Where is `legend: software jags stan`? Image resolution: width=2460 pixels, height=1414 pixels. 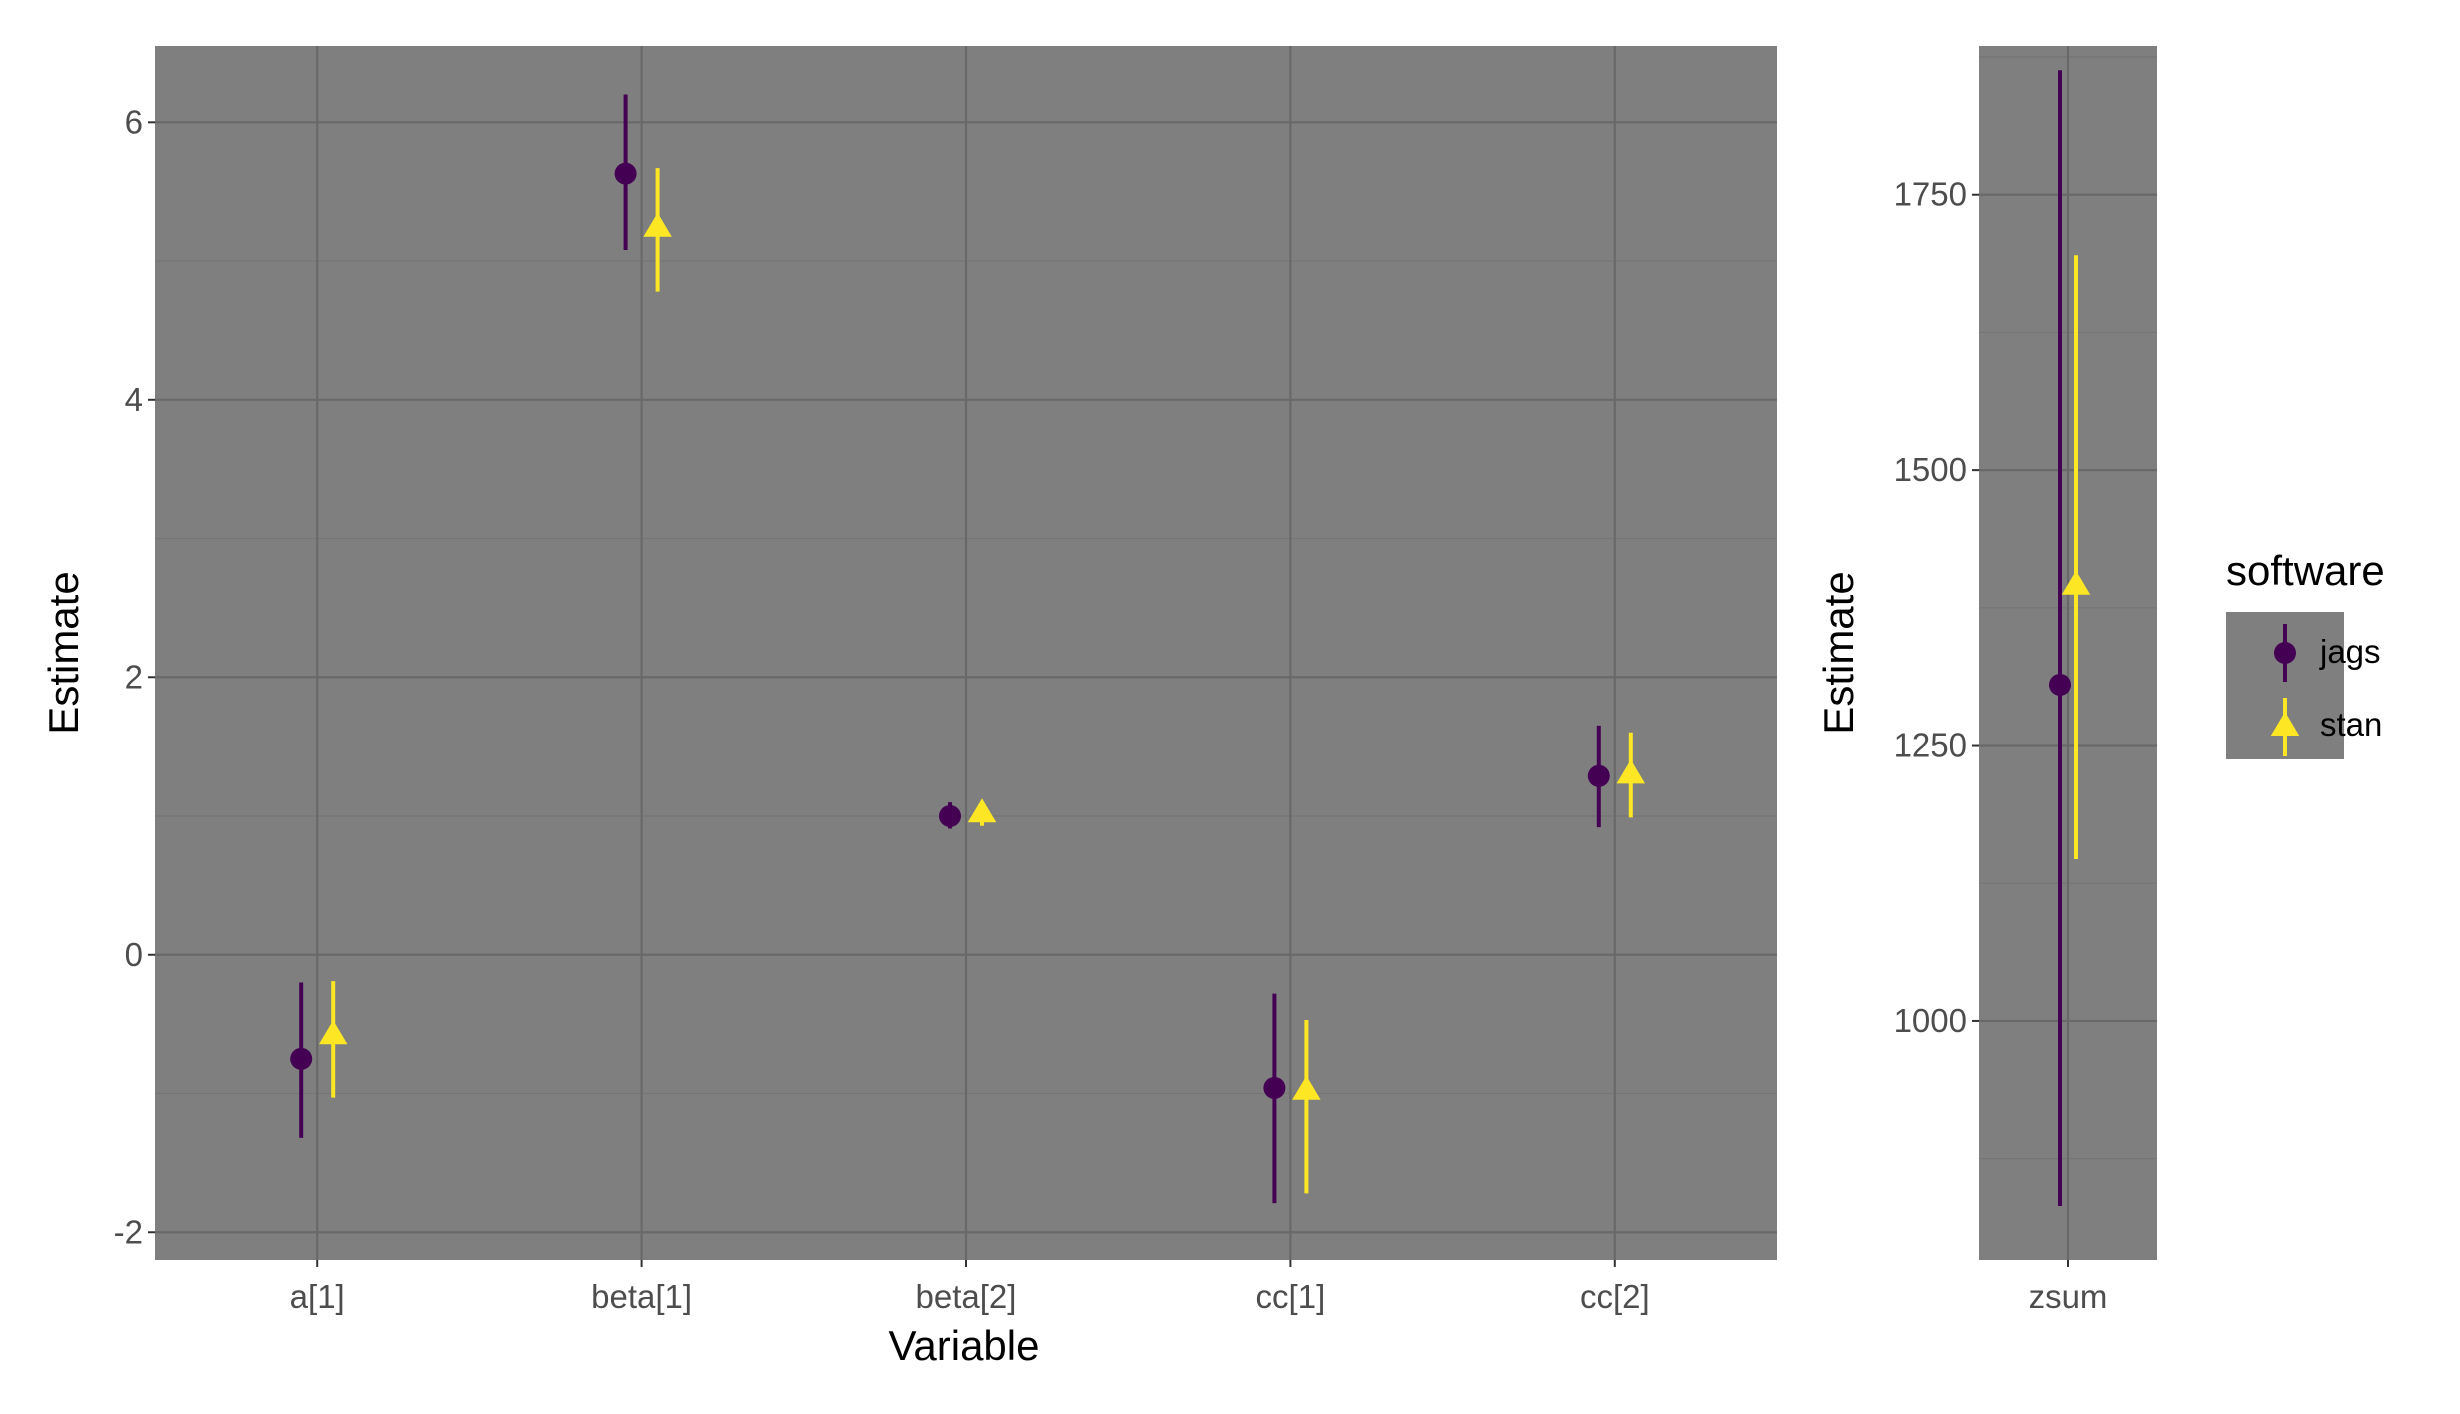 legend: software jags stan is located at coordinates (2305, 653).